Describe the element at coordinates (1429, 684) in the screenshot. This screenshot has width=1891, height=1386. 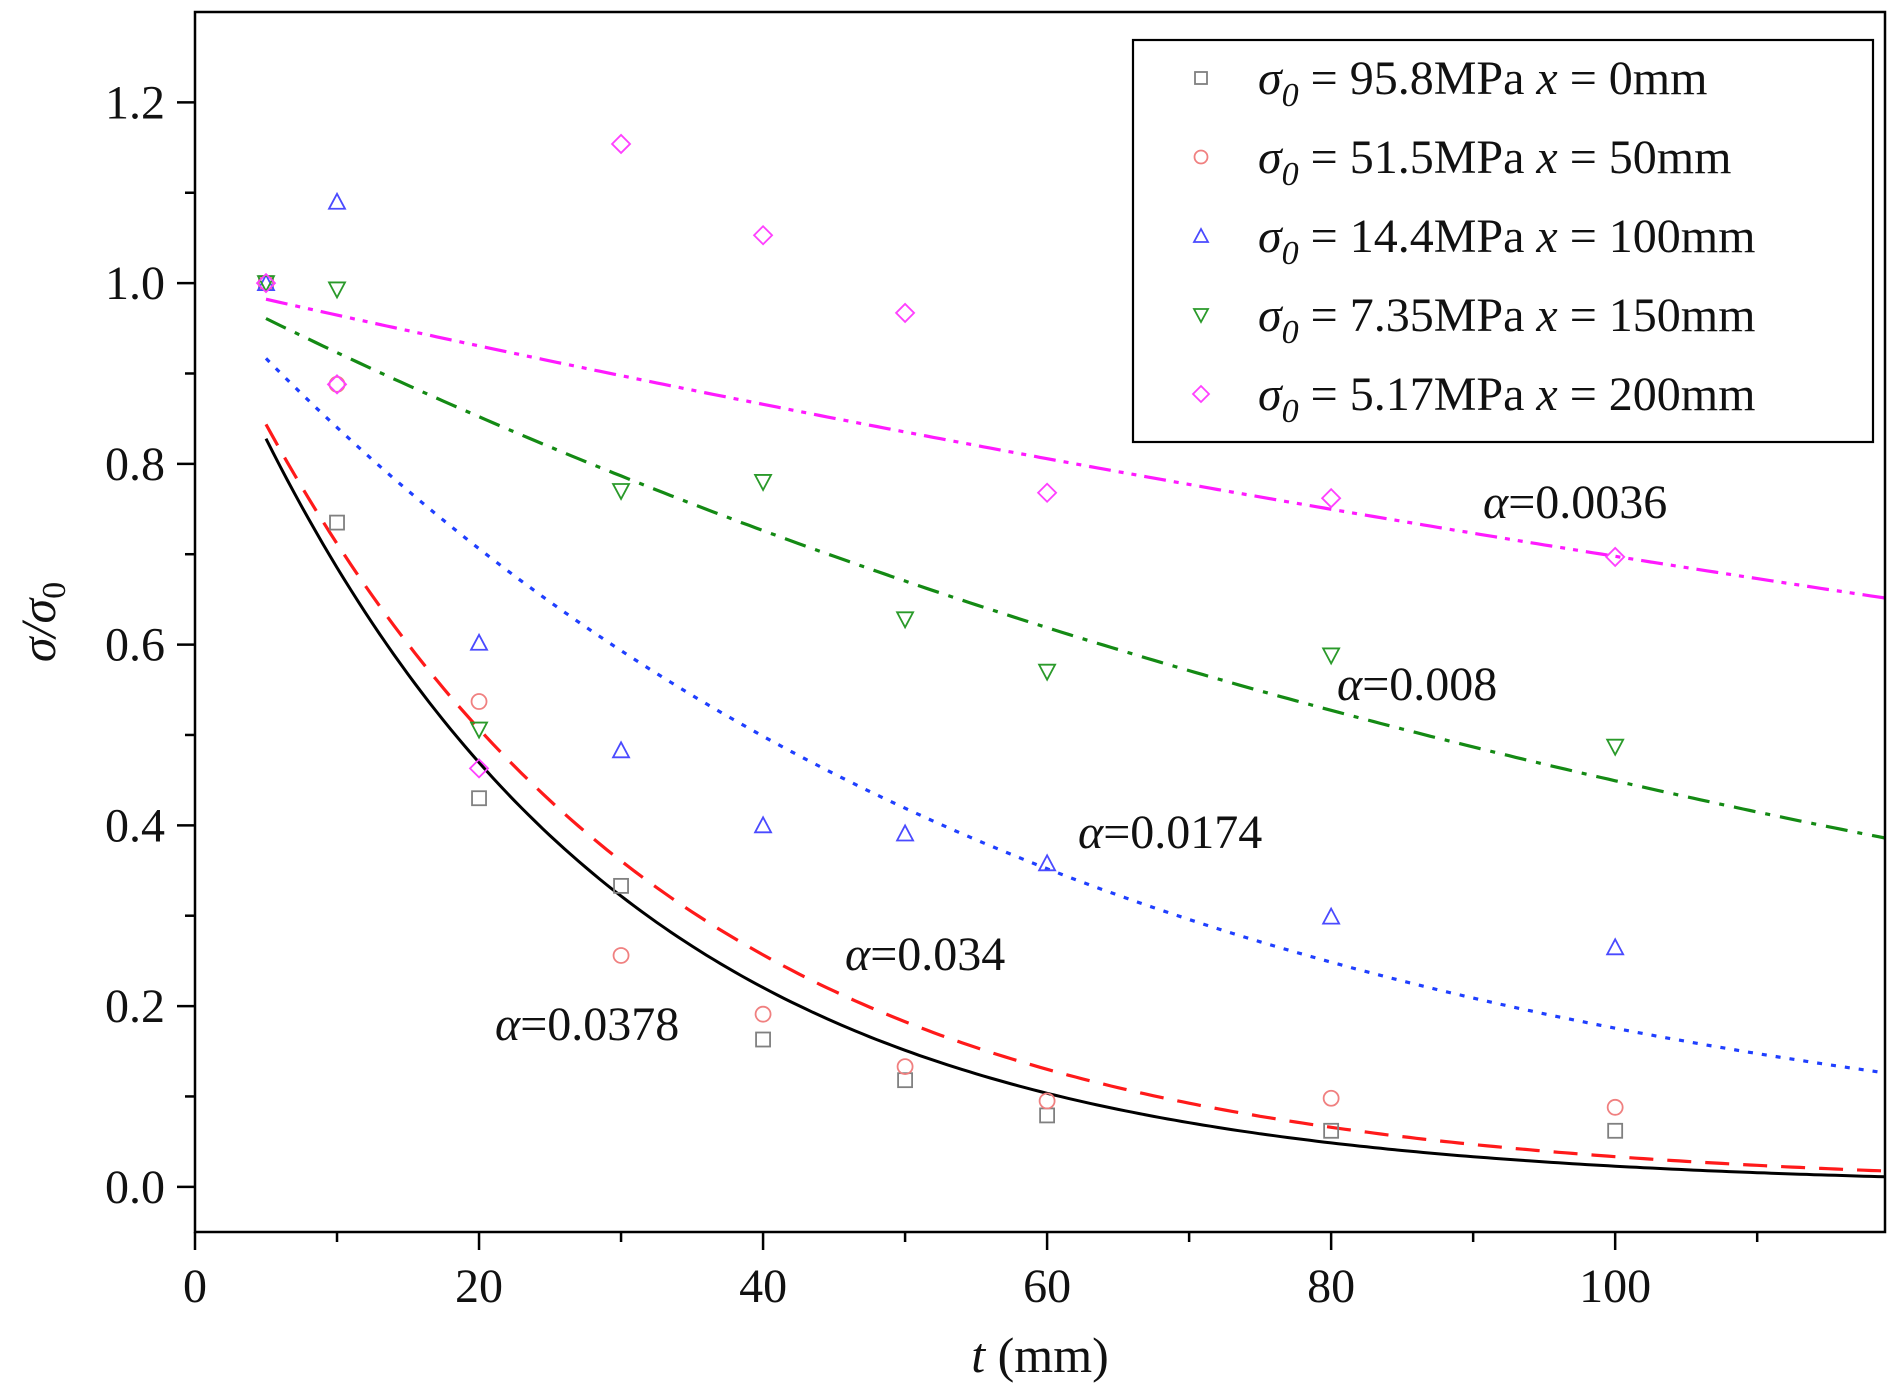
I see `alpha-value: =0.008` at that location.